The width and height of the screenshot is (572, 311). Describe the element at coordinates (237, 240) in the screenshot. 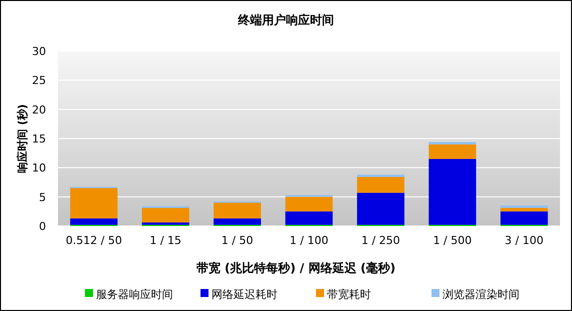

I see `x-tick-label: 1 / 50` at that location.